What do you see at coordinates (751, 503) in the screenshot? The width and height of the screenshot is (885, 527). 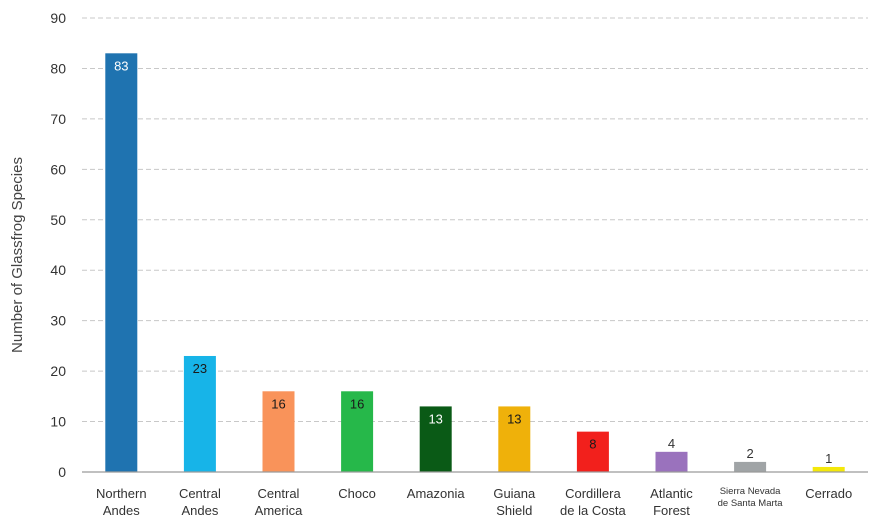 I see `x-tick-label: de Santa Marta` at bounding box center [751, 503].